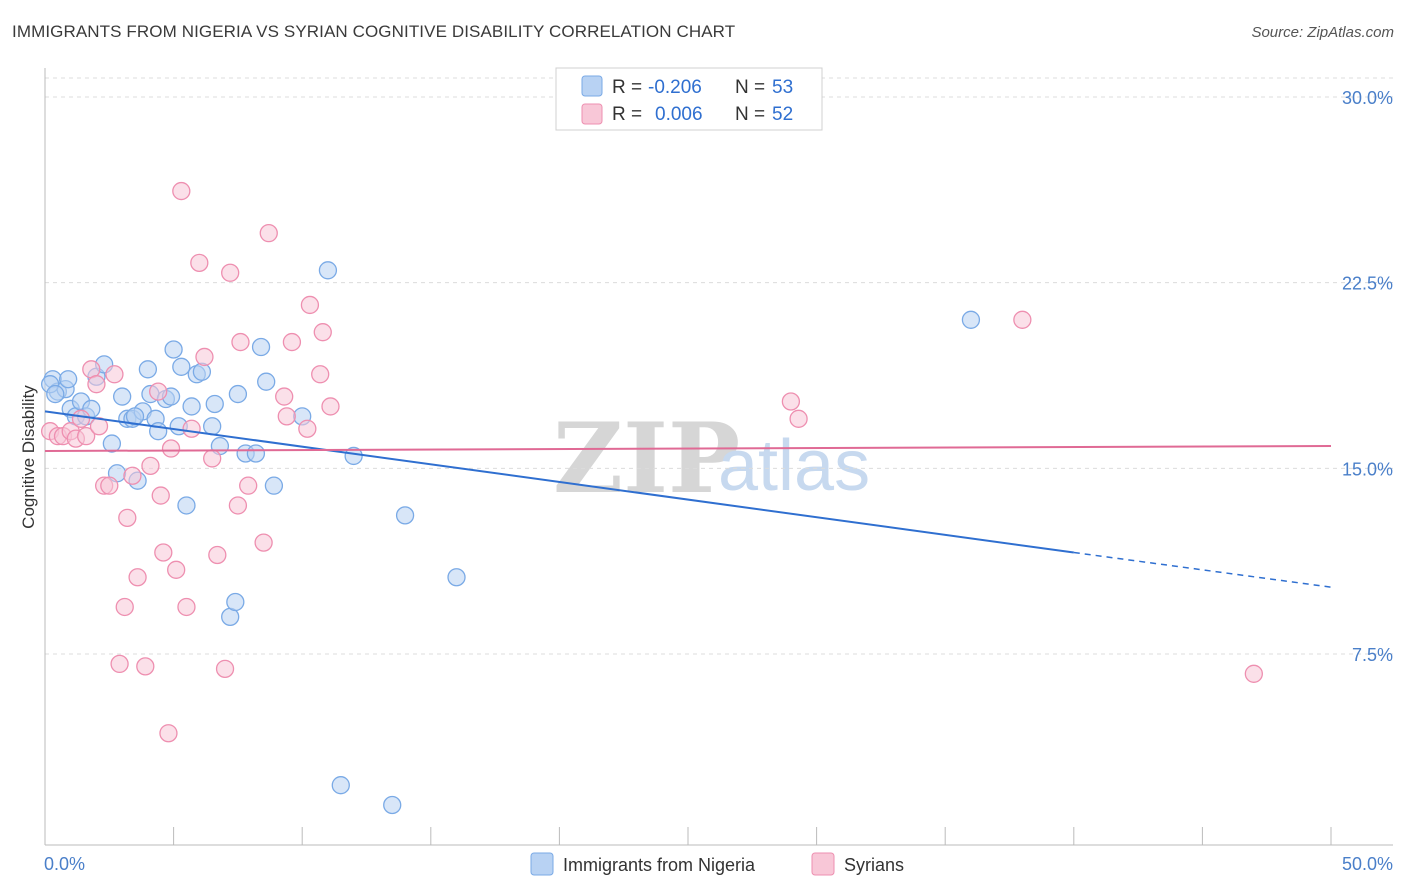  Describe the element at coordinates (689, 99) in the screenshot. I see `top-legend: R = -0.206 N = 53 R = 0.006 N = 52` at that location.